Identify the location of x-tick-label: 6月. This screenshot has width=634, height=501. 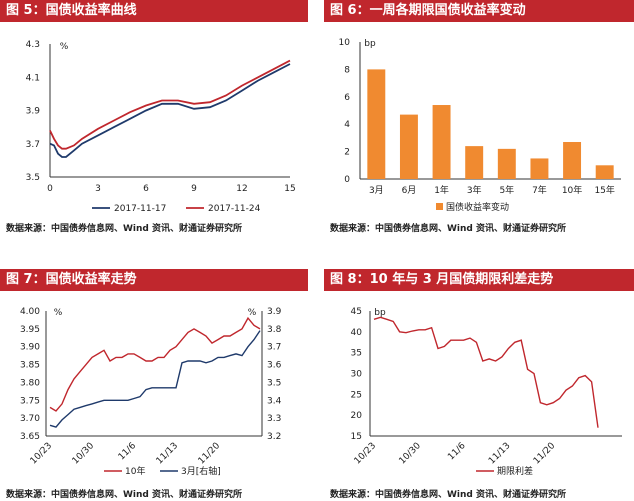
(409, 190).